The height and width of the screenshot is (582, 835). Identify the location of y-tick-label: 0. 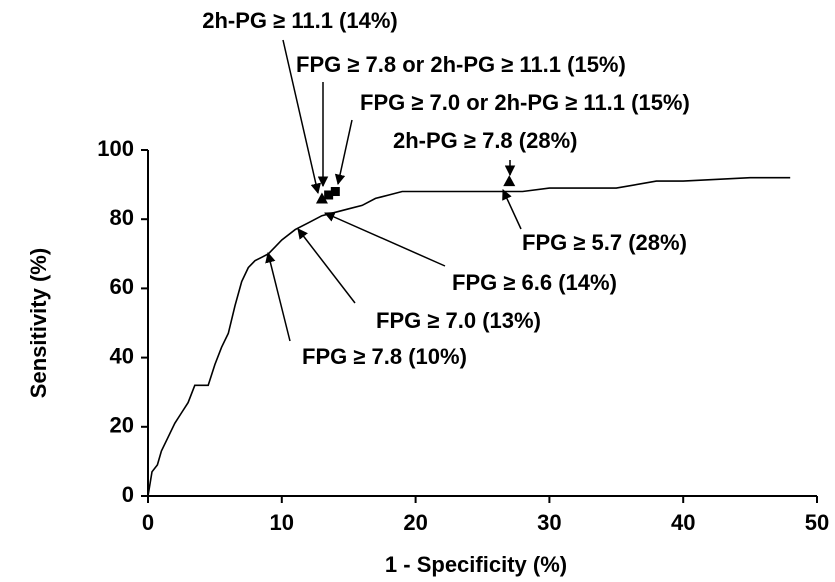
(128, 494).